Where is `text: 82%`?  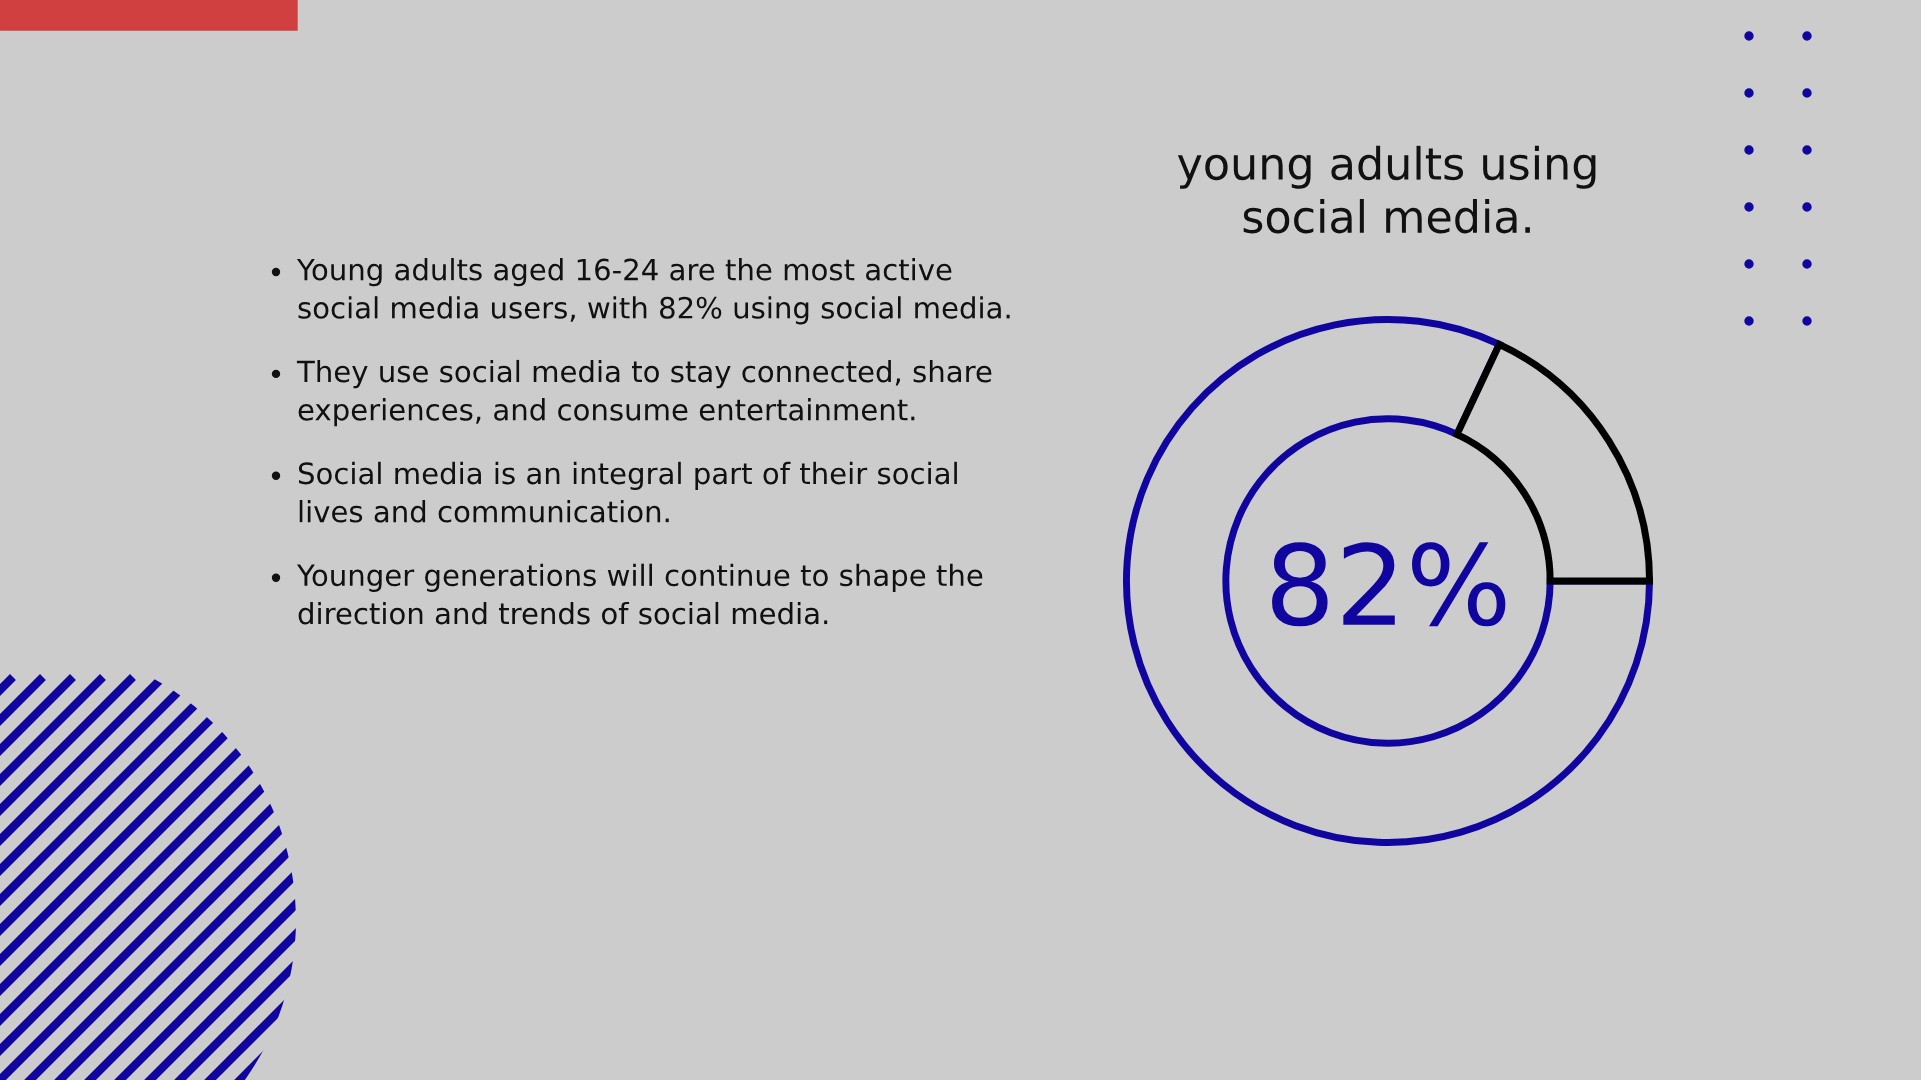
text: 82% is located at coordinates (1389, 584).